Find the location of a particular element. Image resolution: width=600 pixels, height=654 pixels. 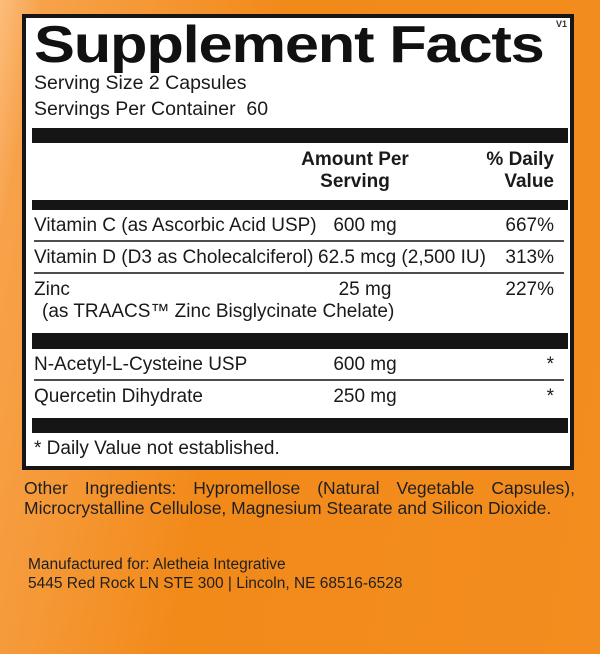

column-header-row: Amount Per Serving % Daily Value is located at coordinates (299, 170).